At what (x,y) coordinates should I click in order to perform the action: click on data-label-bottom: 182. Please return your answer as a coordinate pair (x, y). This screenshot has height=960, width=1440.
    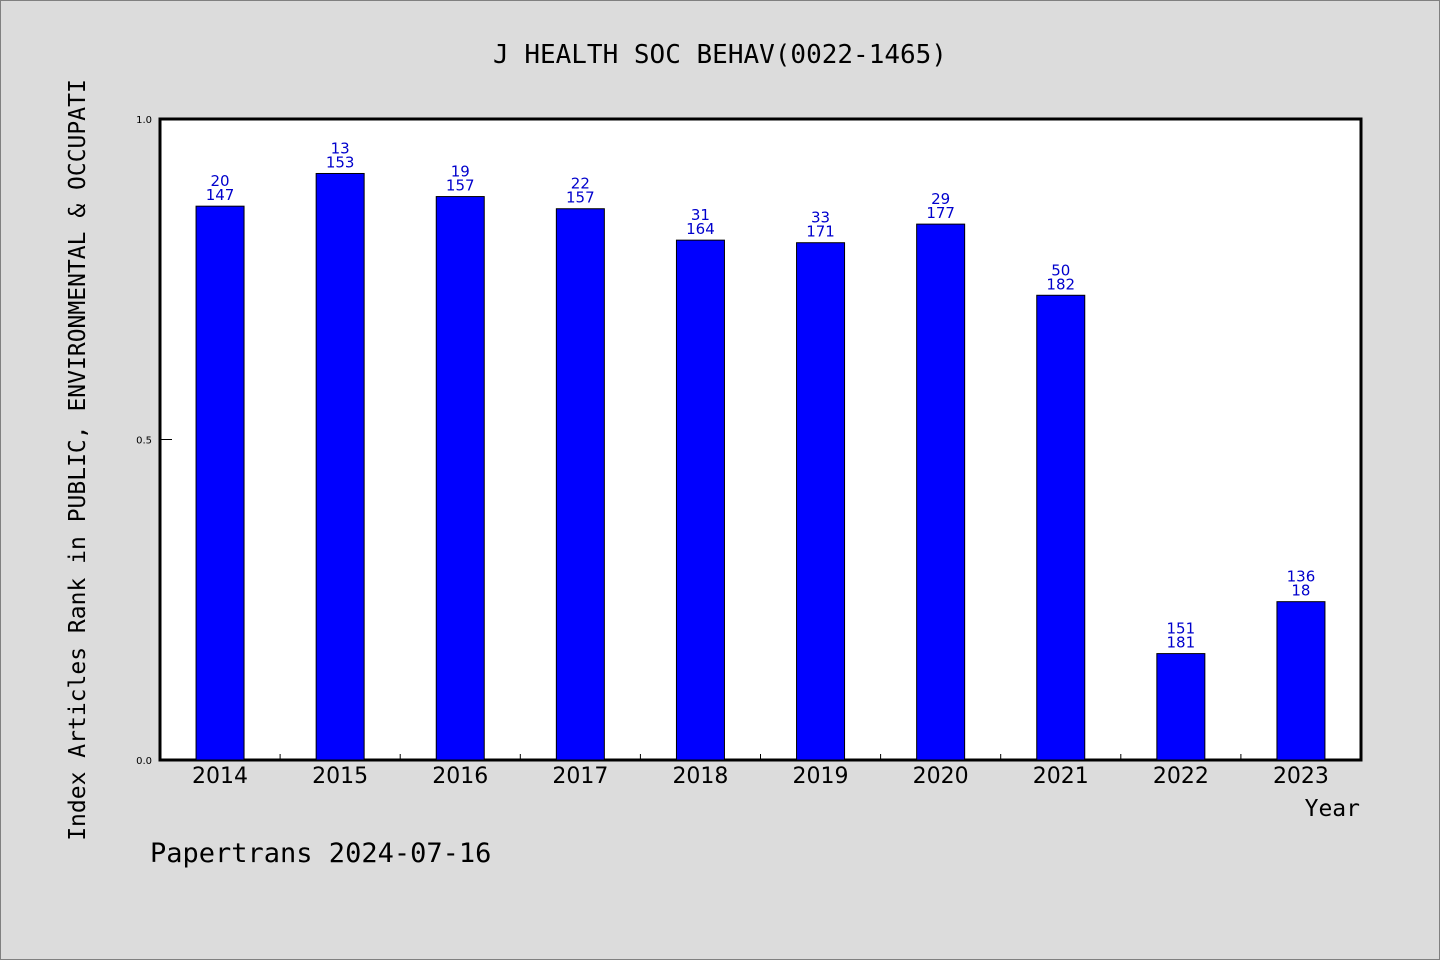
    Looking at the image, I should click on (1060, 284).